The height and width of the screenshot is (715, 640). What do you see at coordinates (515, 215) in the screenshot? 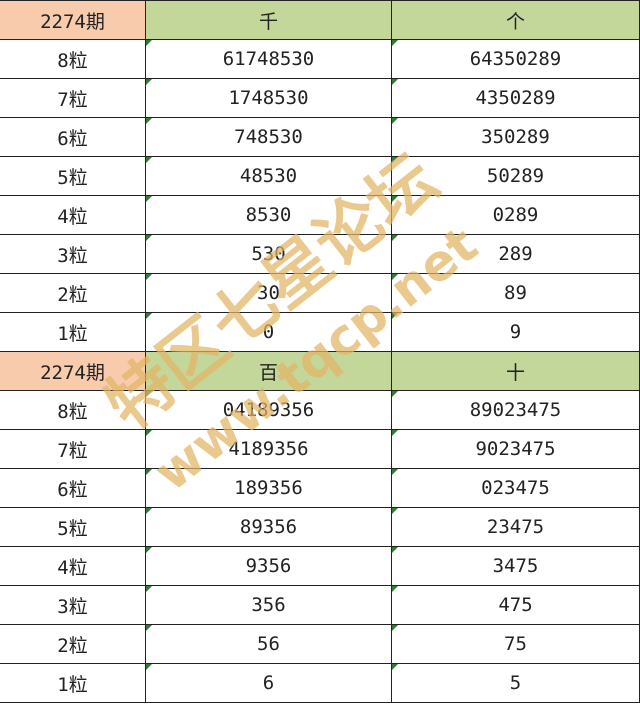
I see `number-cell: 0289` at bounding box center [515, 215].